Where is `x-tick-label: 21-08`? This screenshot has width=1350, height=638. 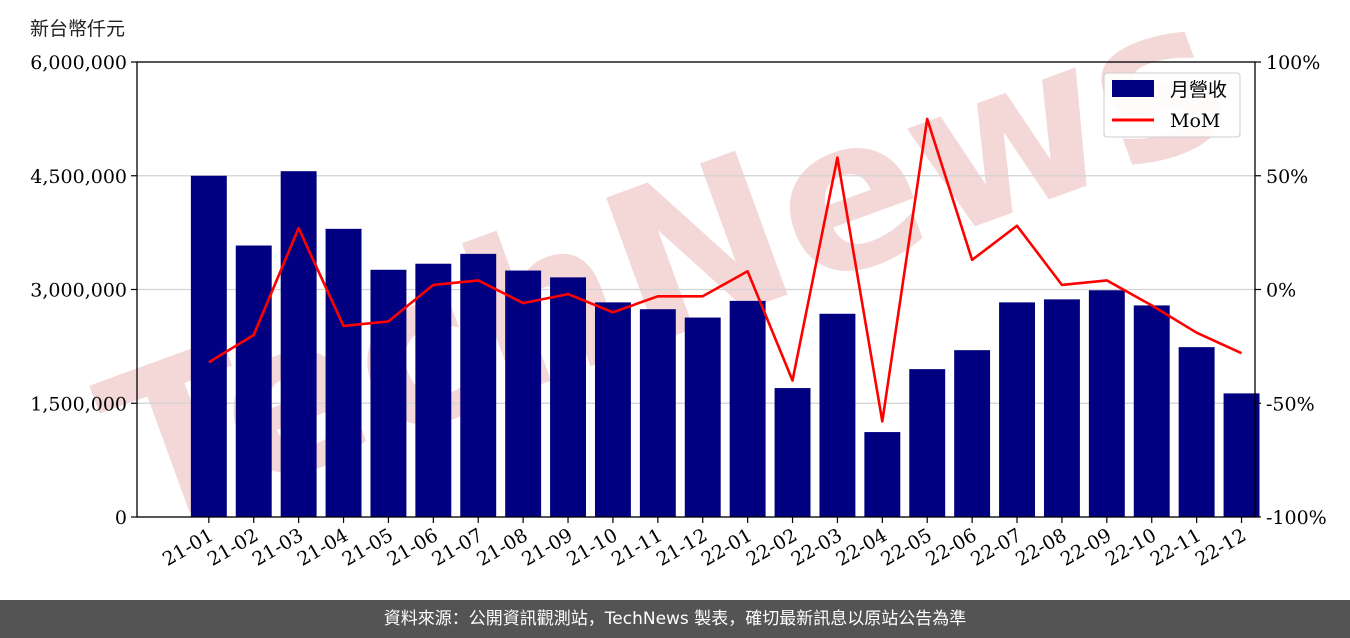 x-tick-label: 21-08 is located at coordinates (502, 547).